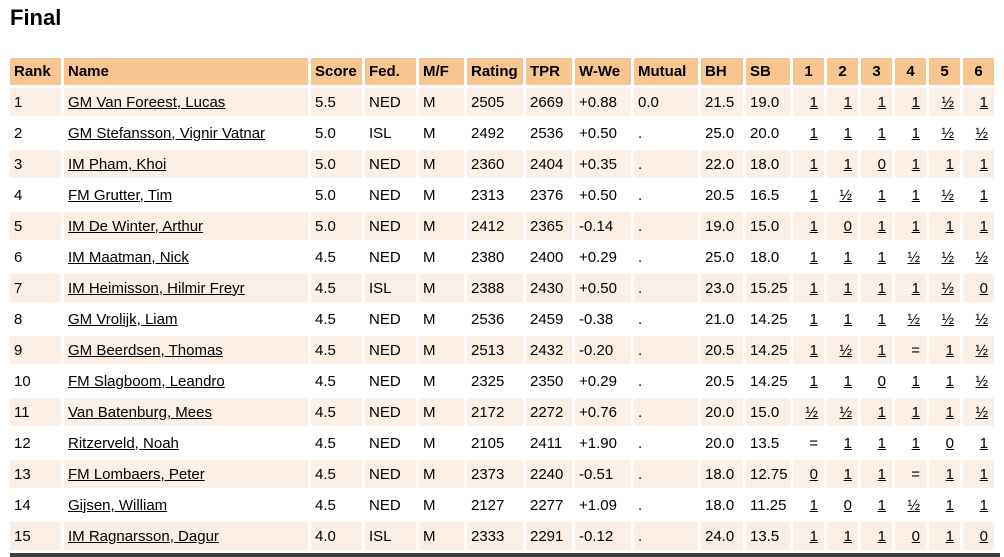  Describe the element at coordinates (120, 195) in the screenshot. I see `player-link: FM Grutter, Tim` at that location.